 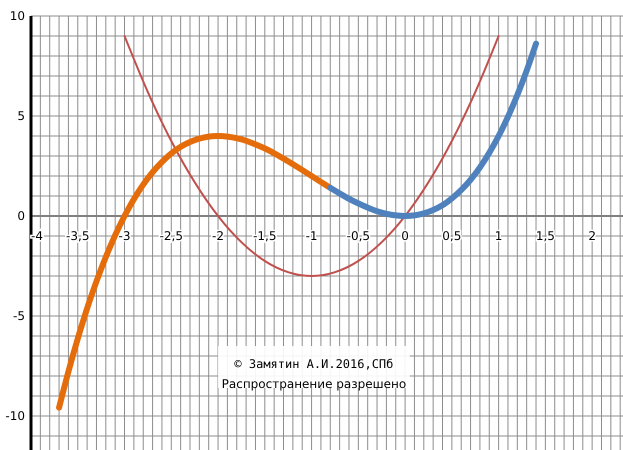 What do you see at coordinates (452, 236) in the screenshot?
I see `x-tick-label: 0,5` at bounding box center [452, 236].